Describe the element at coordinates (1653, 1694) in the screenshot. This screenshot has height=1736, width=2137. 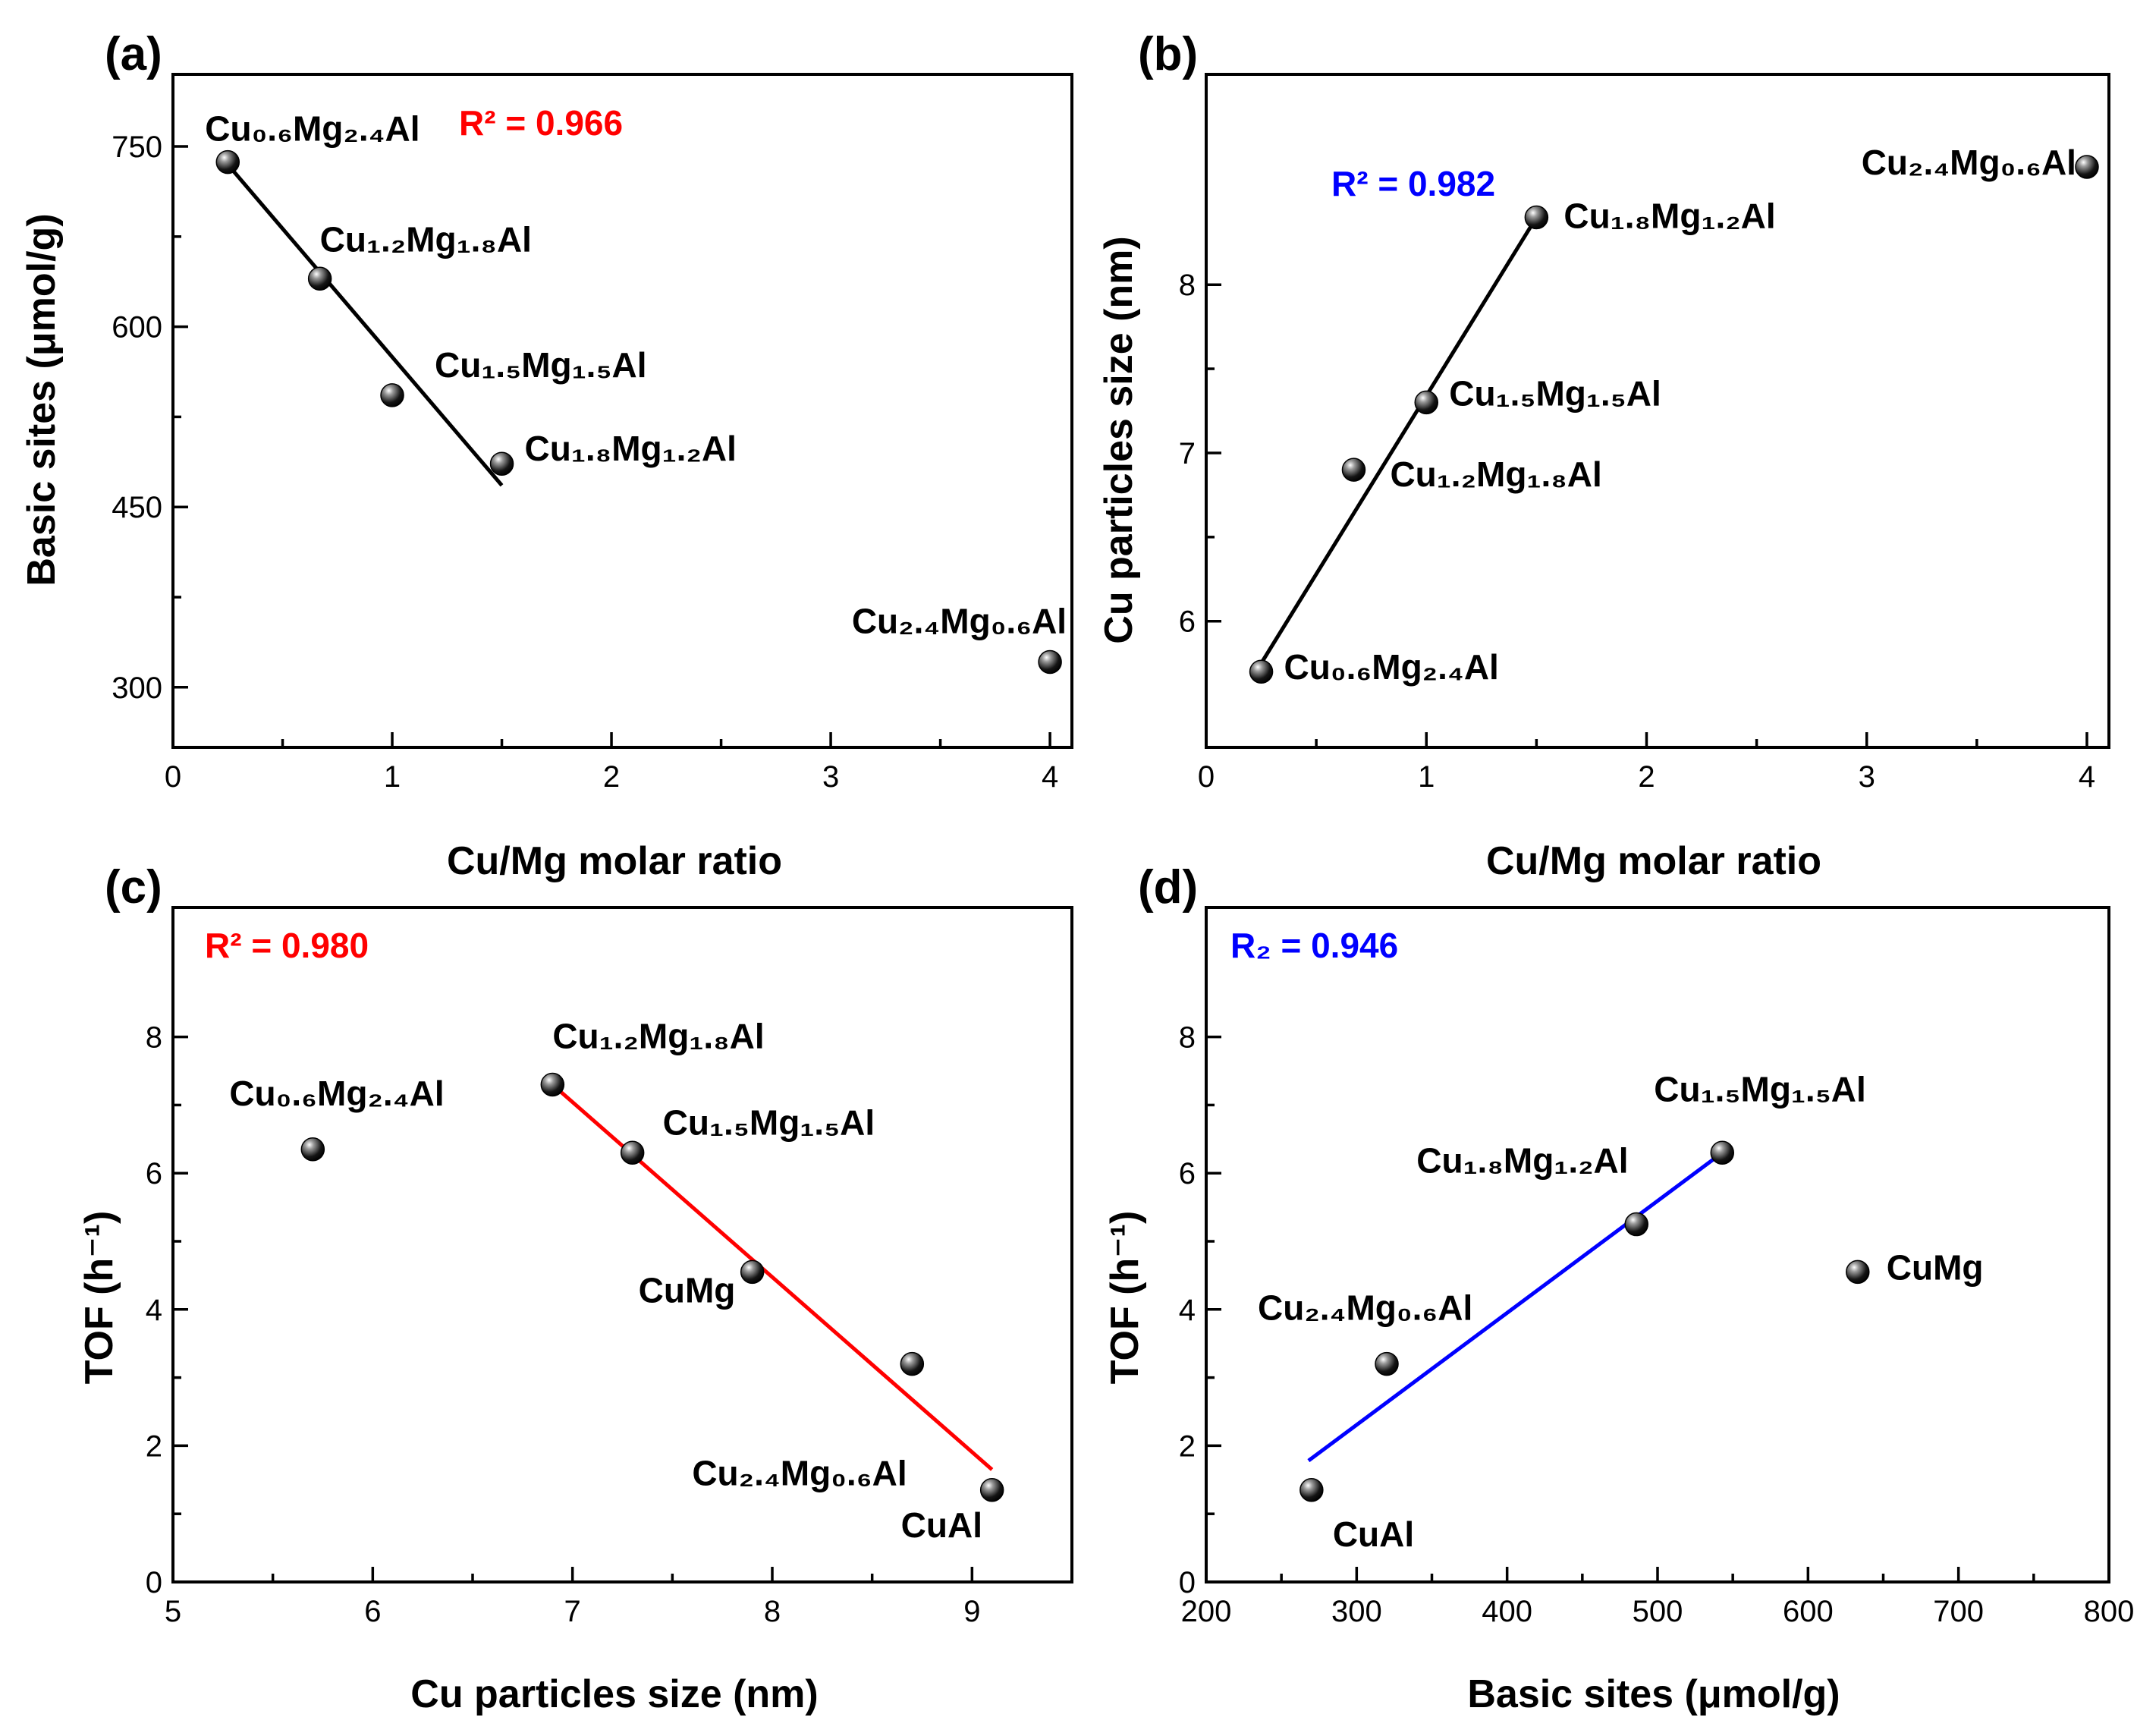
I see `x-axis-label-d: Basic sites (μmol/g)` at that location.